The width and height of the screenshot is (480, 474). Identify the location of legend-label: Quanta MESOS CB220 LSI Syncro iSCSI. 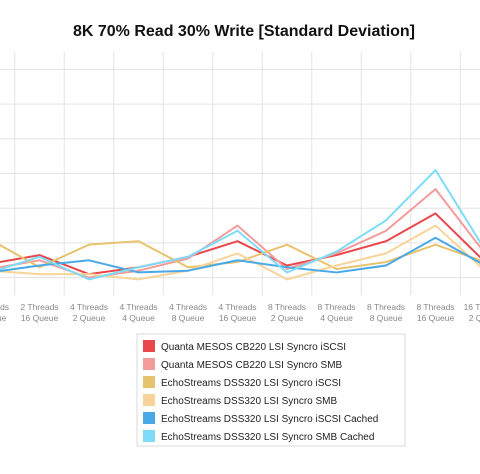
(253, 347).